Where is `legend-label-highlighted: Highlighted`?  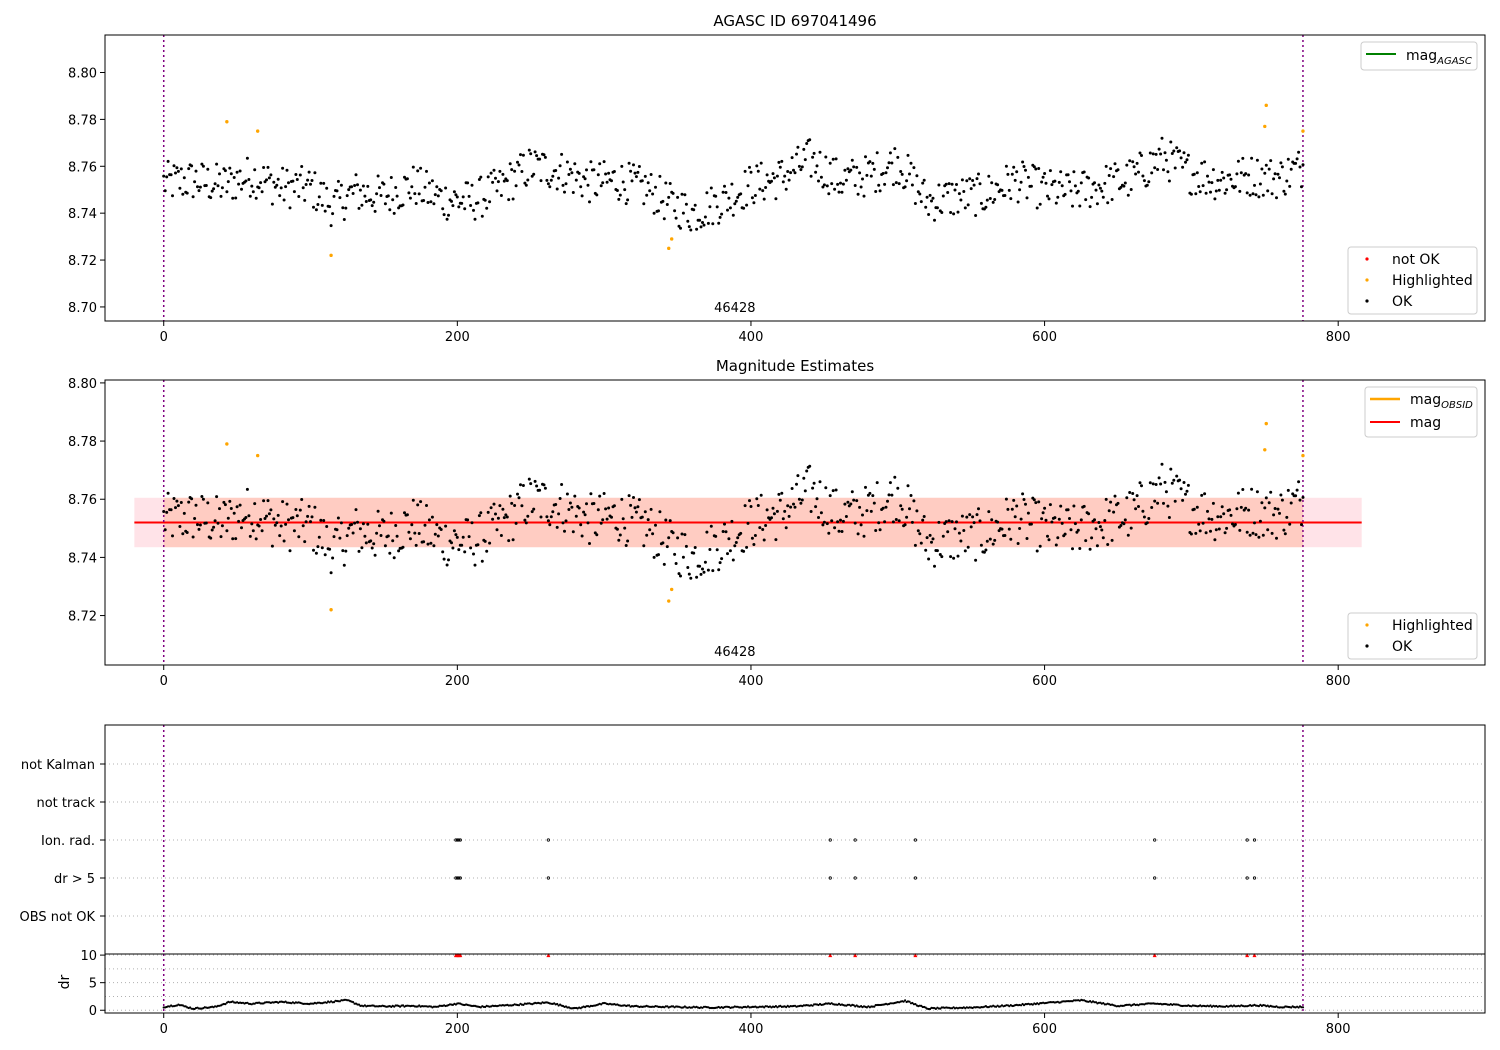
legend-label-highlighted: Highlighted is located at coordinates (1432, 281).